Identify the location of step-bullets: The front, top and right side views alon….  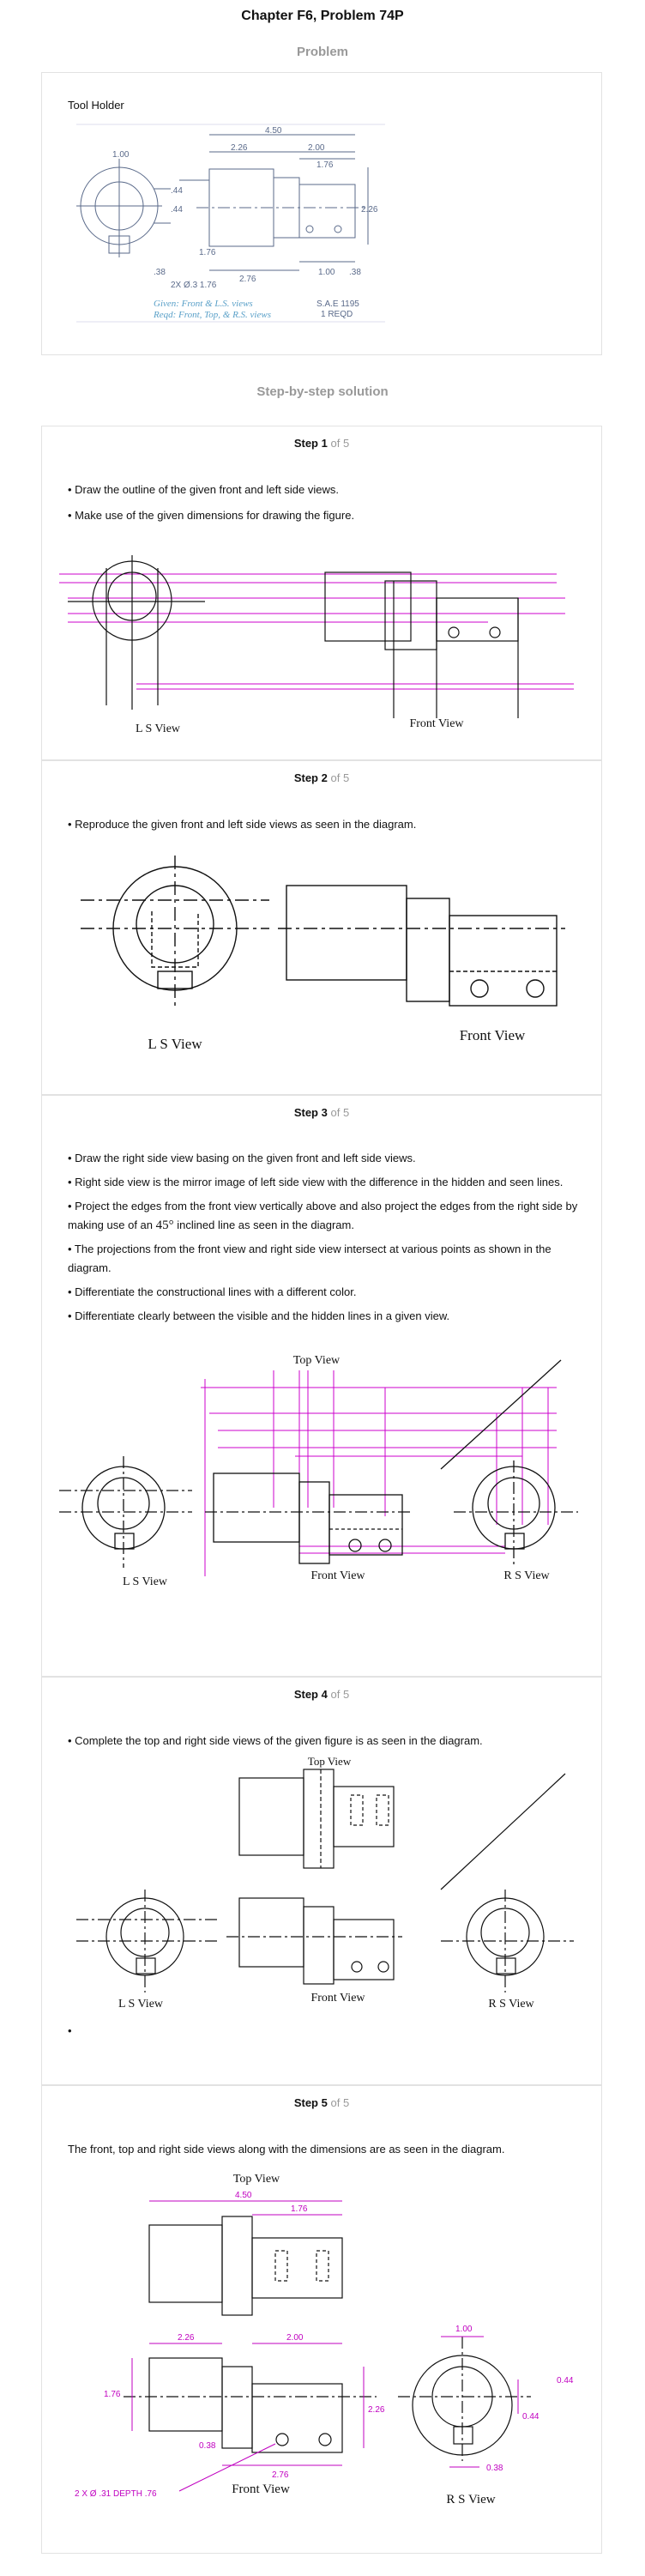
(286, 2149).